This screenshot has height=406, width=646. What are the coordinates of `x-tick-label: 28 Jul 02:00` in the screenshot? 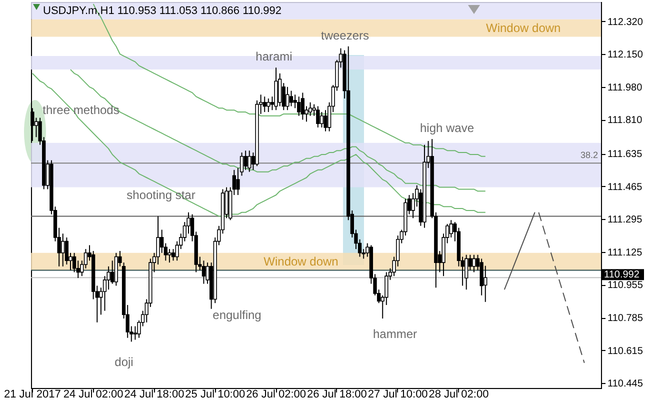 It's located at (458, 394).